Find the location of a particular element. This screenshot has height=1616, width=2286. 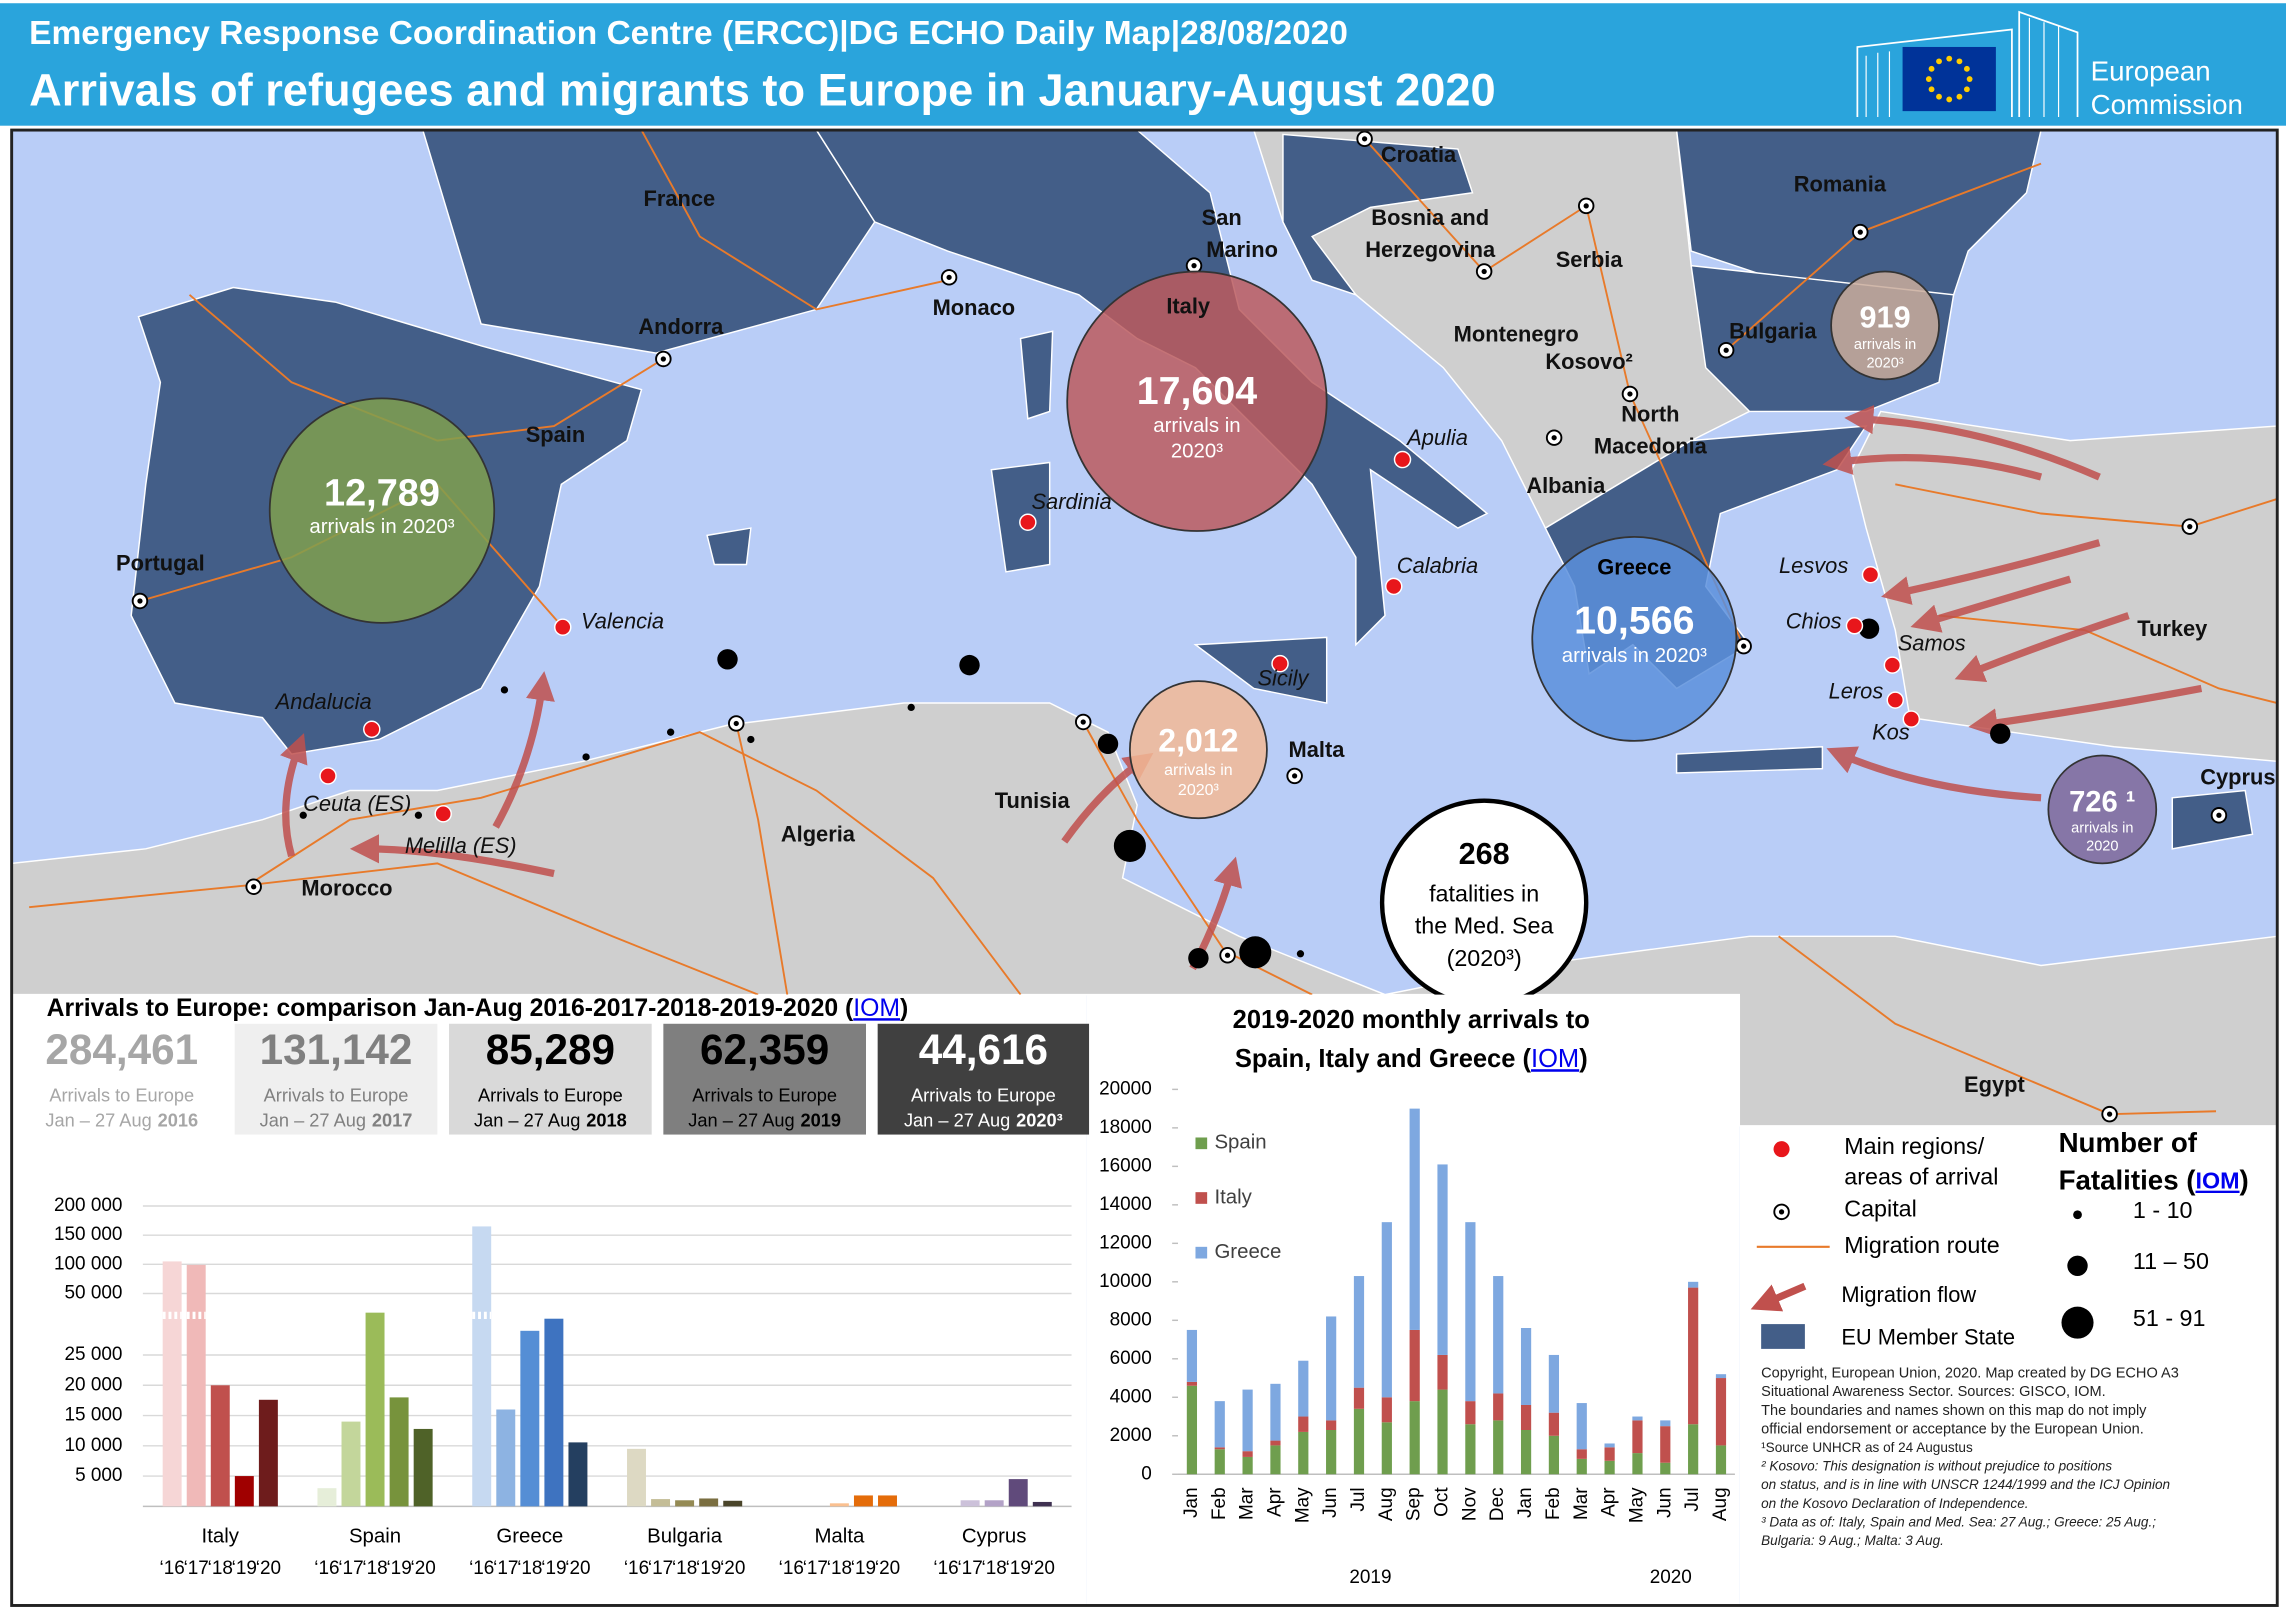

total-period: Jan – 27 Aug 2017 is located at coordinates (336, 1120).